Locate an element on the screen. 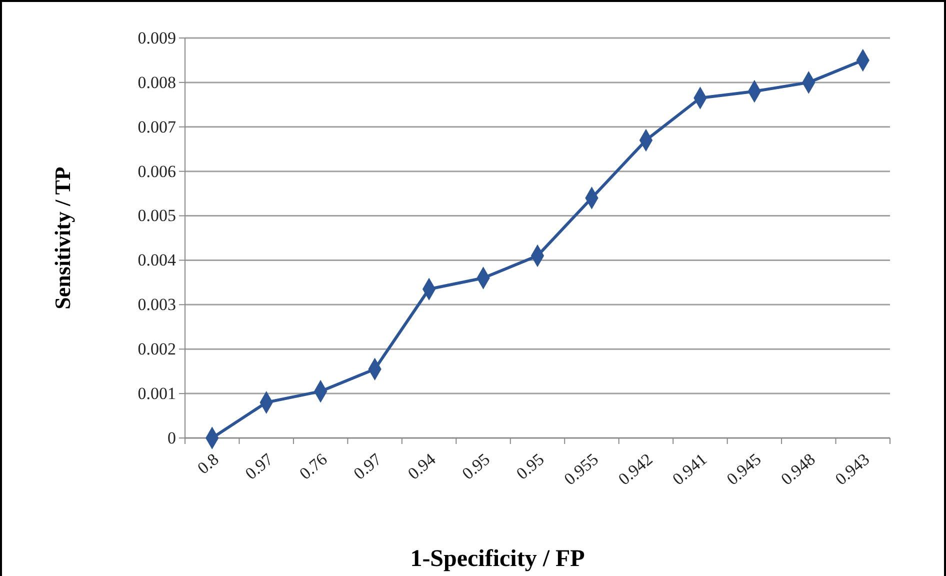  y-tick-label: 0.006 is located at coordinates (157, 171).